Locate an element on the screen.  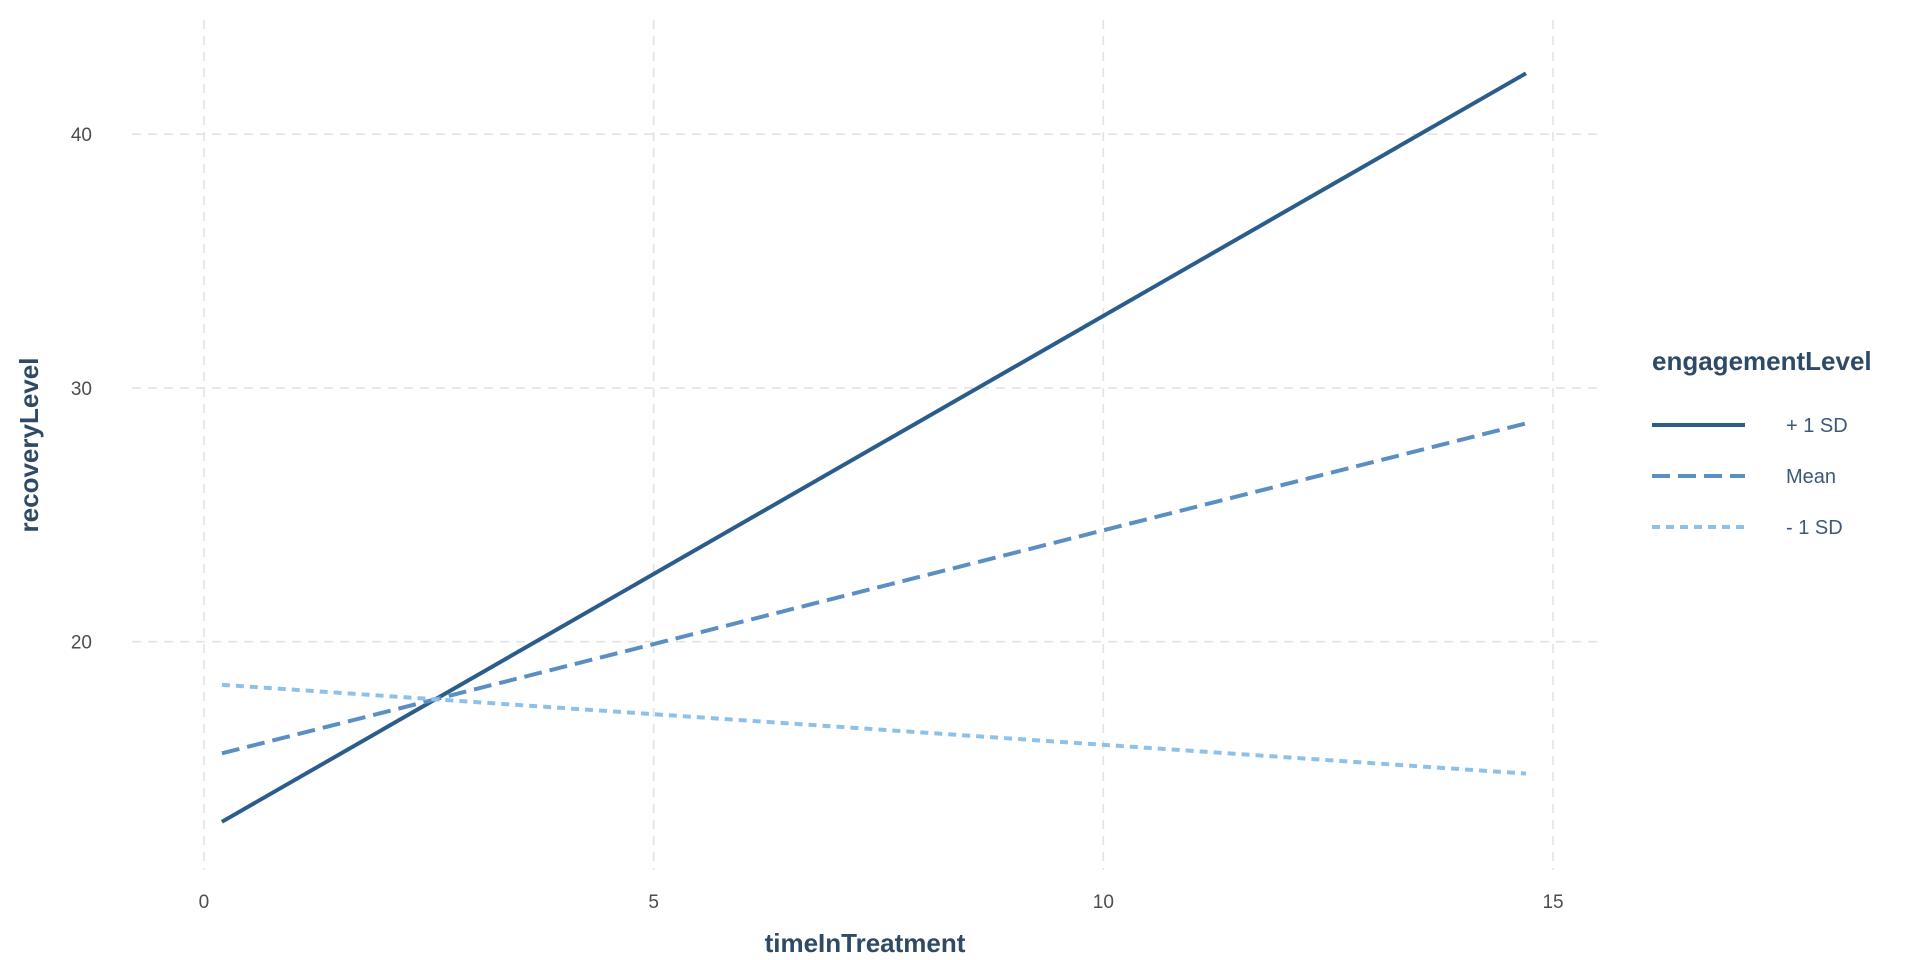
legend-title: engagementLevel is located at coordinates (1762, 361).